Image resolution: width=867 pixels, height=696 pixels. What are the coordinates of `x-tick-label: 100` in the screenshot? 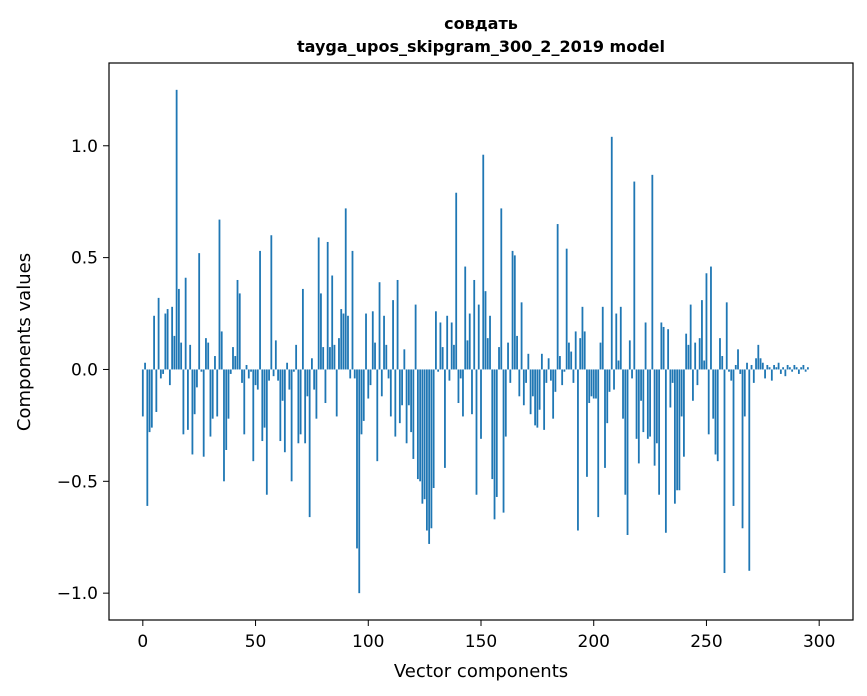 It's located at (368, 642).